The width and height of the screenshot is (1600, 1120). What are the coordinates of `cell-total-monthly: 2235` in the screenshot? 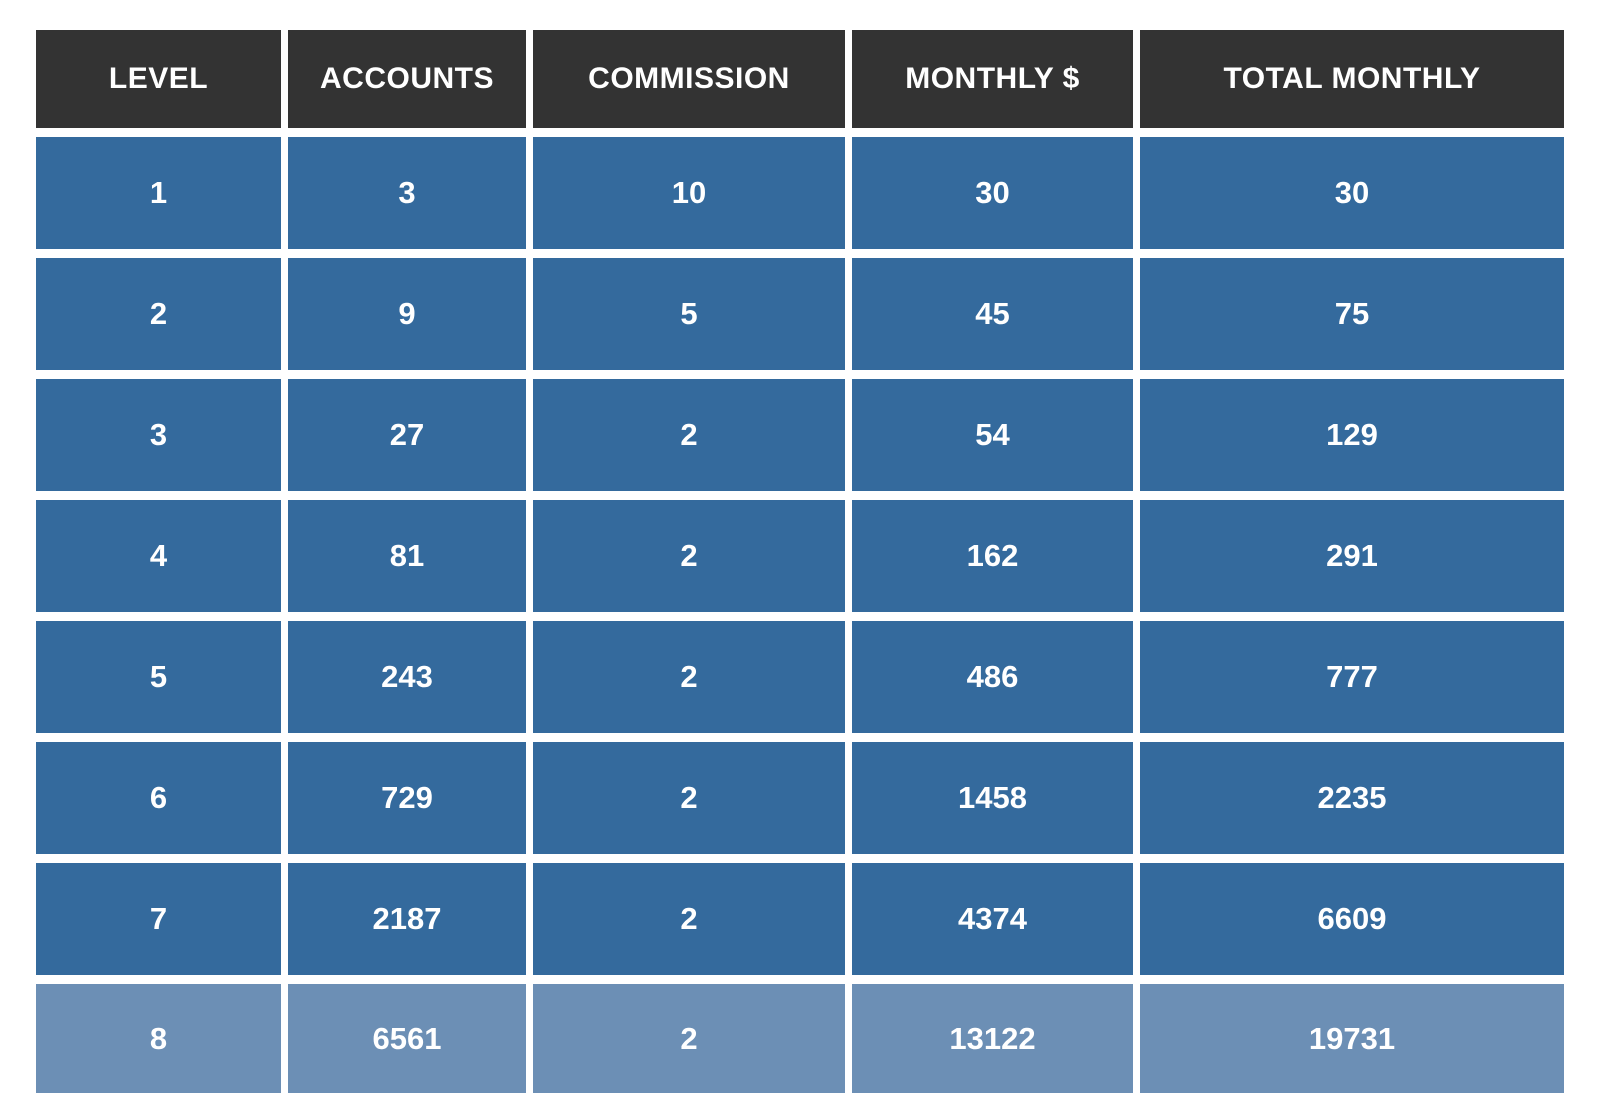 It's located at (1352, 798).